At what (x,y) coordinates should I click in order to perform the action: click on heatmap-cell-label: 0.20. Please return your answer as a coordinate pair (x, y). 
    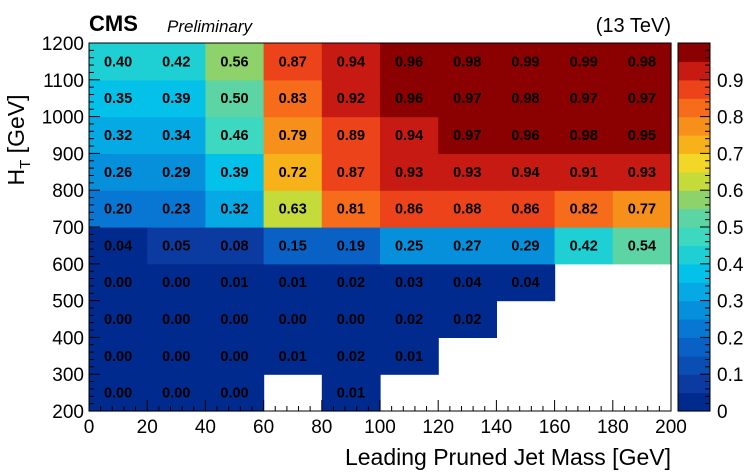
    Looking at the image, I should click on (118, 210).